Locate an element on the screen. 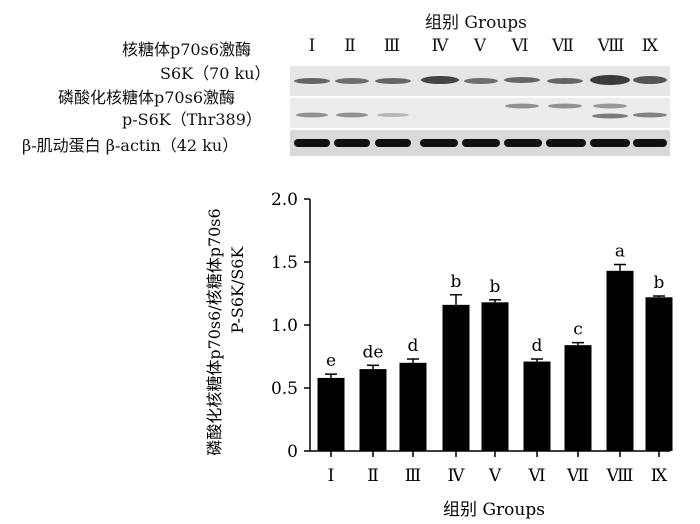 Image resolution: width=700 pixels, height=524 pixels. x-tick-label: Ⅴ is located at coordinates (495, 476).